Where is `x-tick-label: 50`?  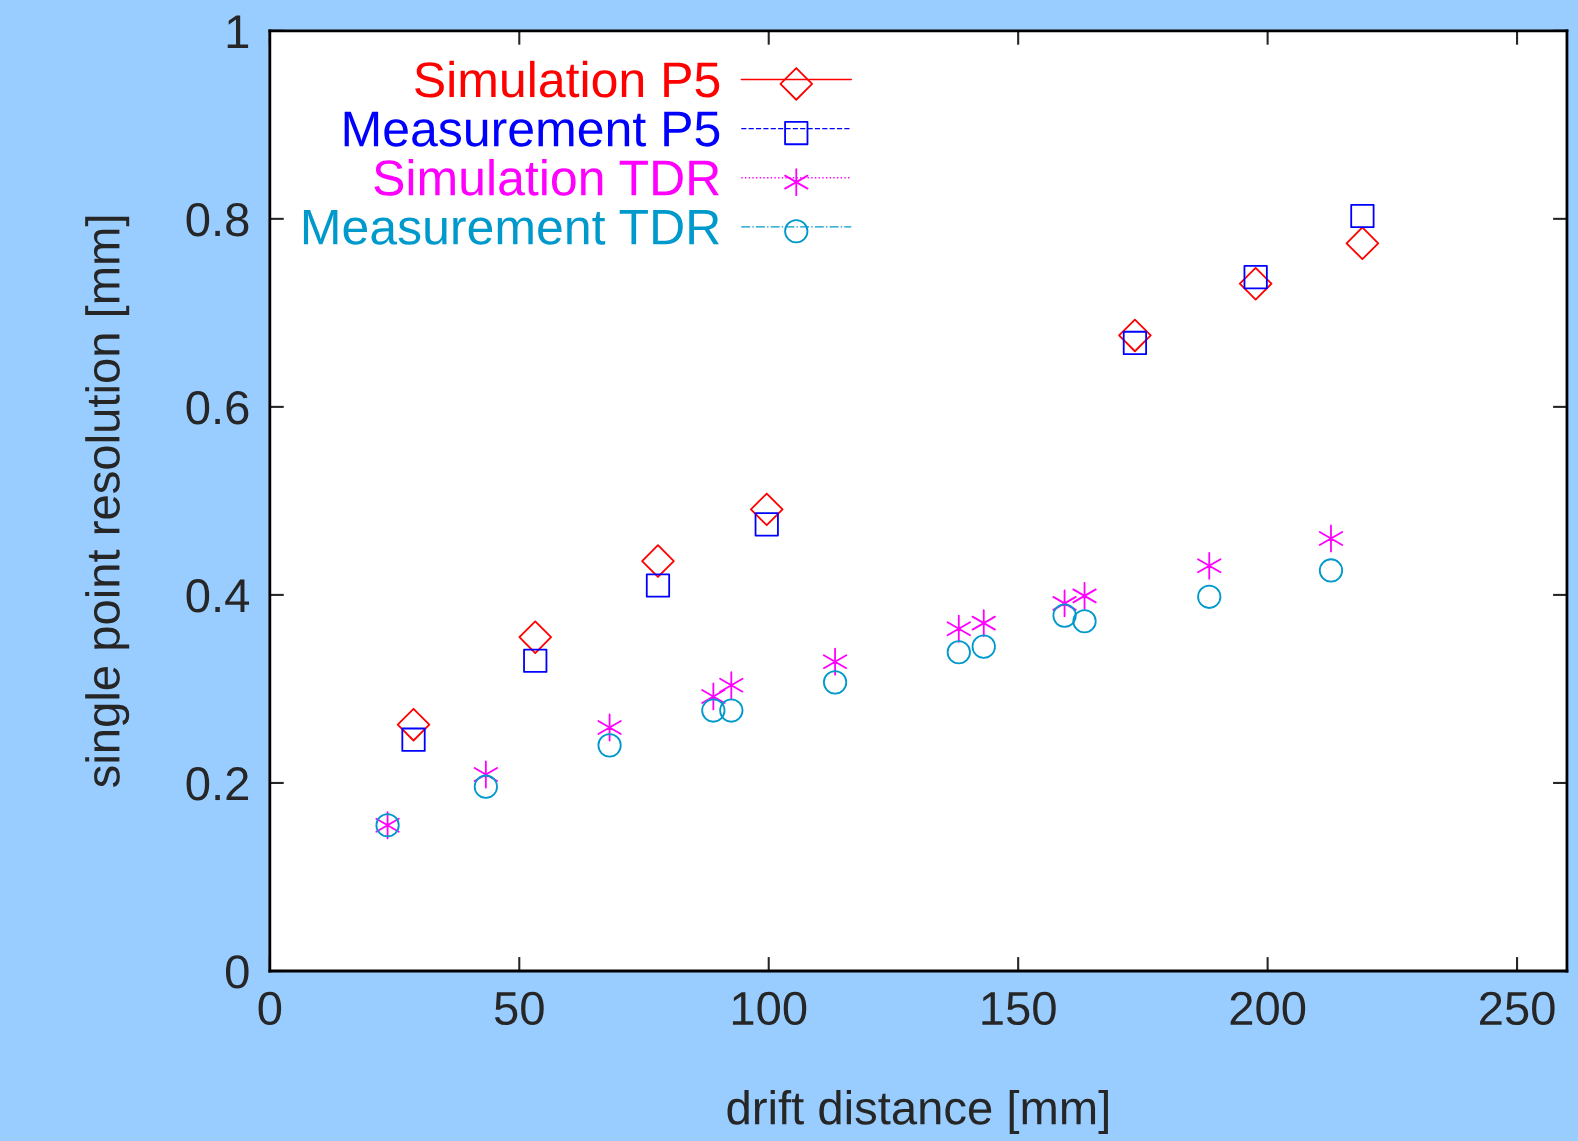
x-tick-label: 50 is located at coordinates (519, 1008).